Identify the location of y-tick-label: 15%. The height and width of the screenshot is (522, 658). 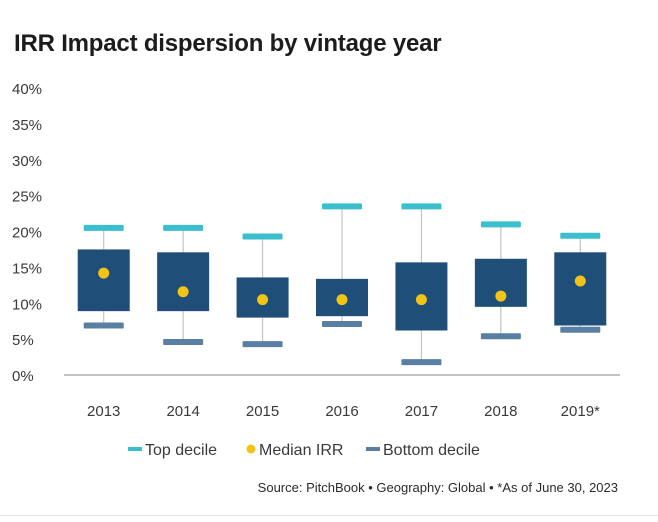
(27, 268).